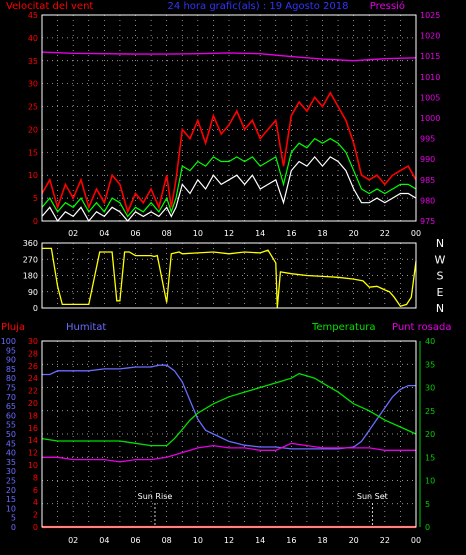 This screenshot has height=555, width=466. Describe the element at coordinates (229, 56) in the screenshot. I see `pressure-line` at that location.